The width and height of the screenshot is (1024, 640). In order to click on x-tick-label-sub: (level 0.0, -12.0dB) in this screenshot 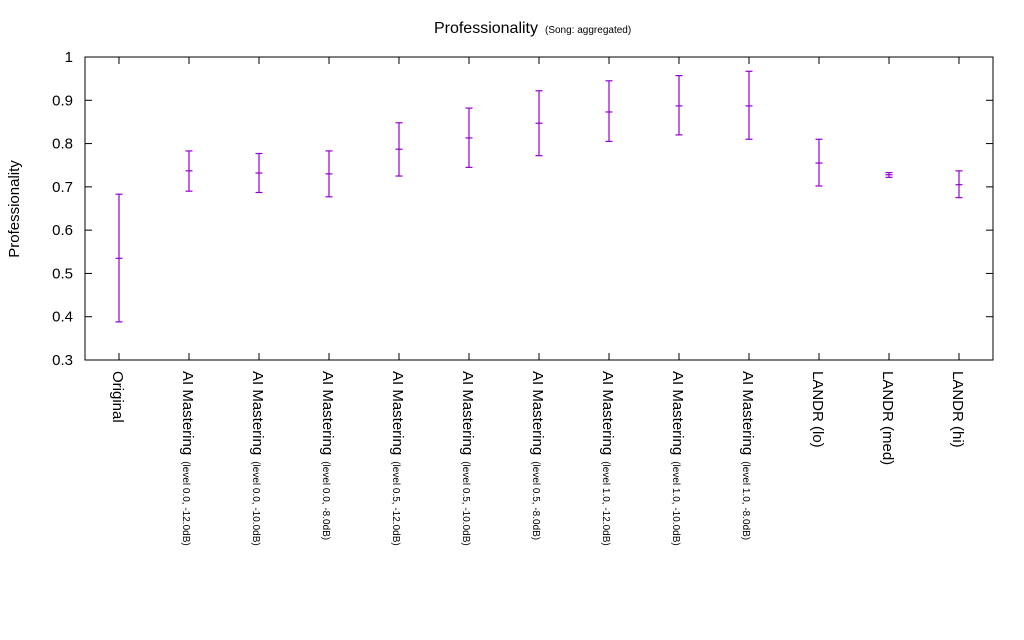, I will do `click(185, 503)`.